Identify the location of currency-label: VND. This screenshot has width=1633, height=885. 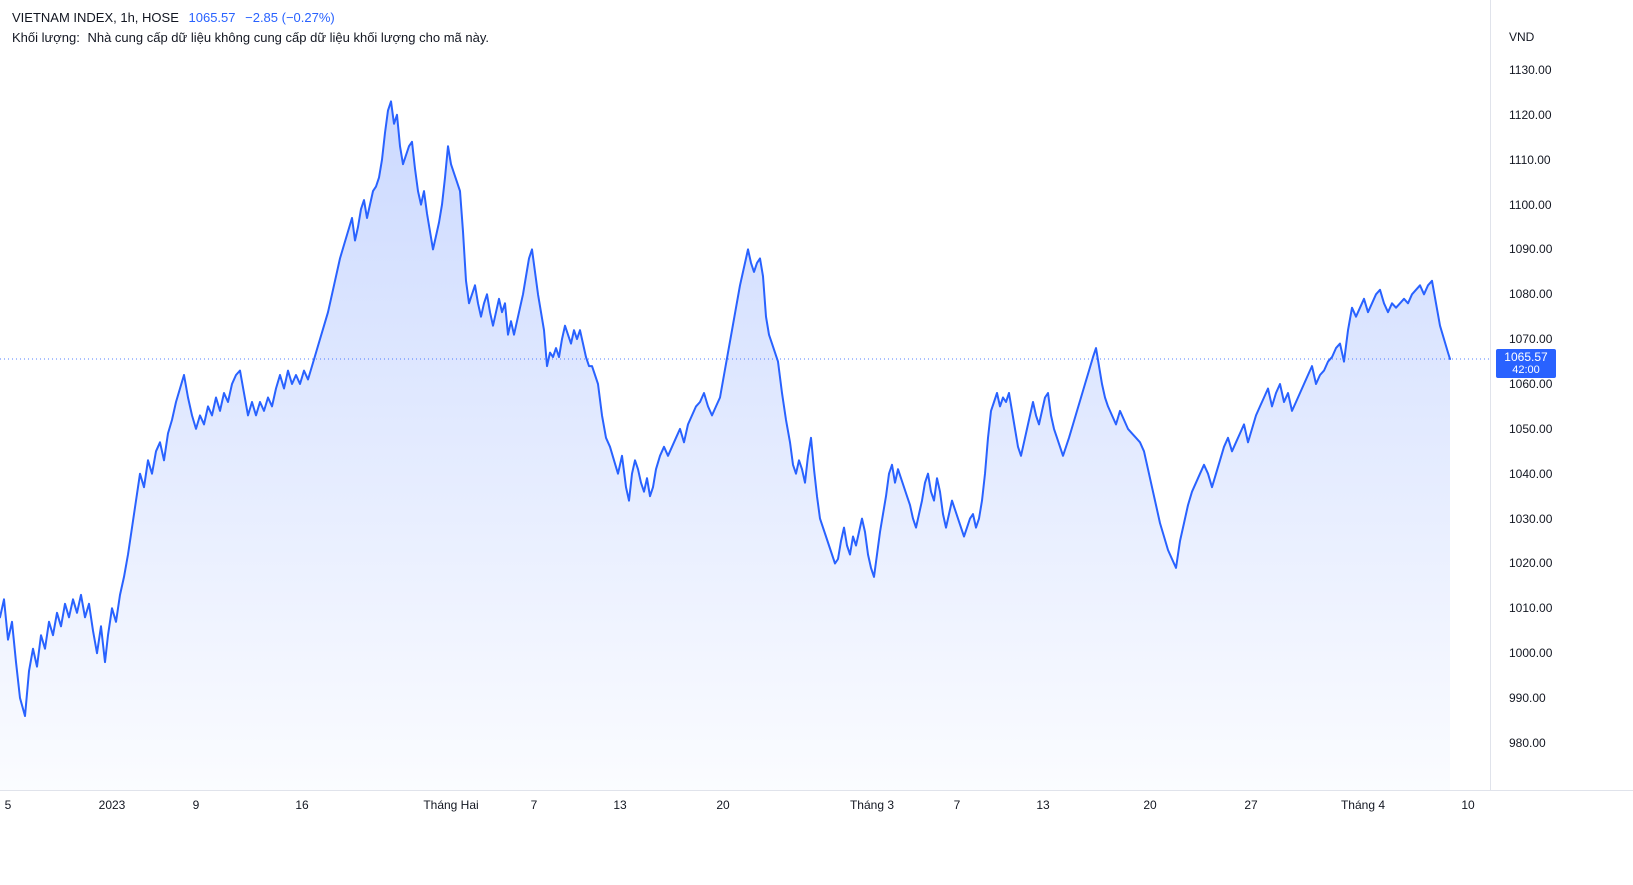
(1522, 37).